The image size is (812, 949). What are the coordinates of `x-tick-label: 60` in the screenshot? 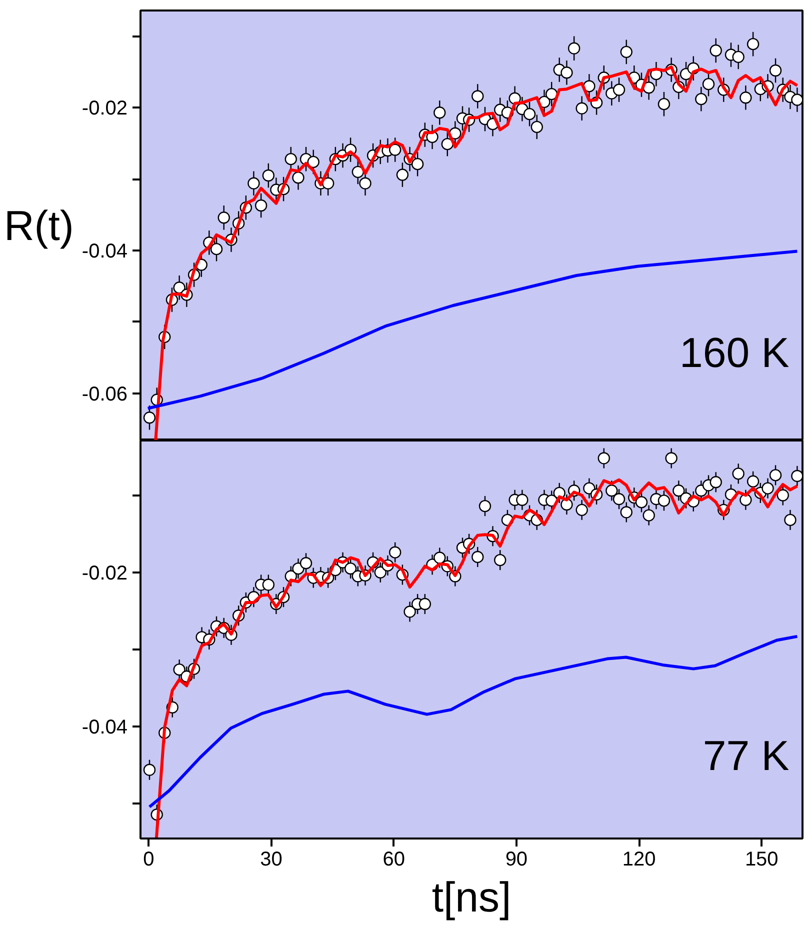 It's located at (393, 859).